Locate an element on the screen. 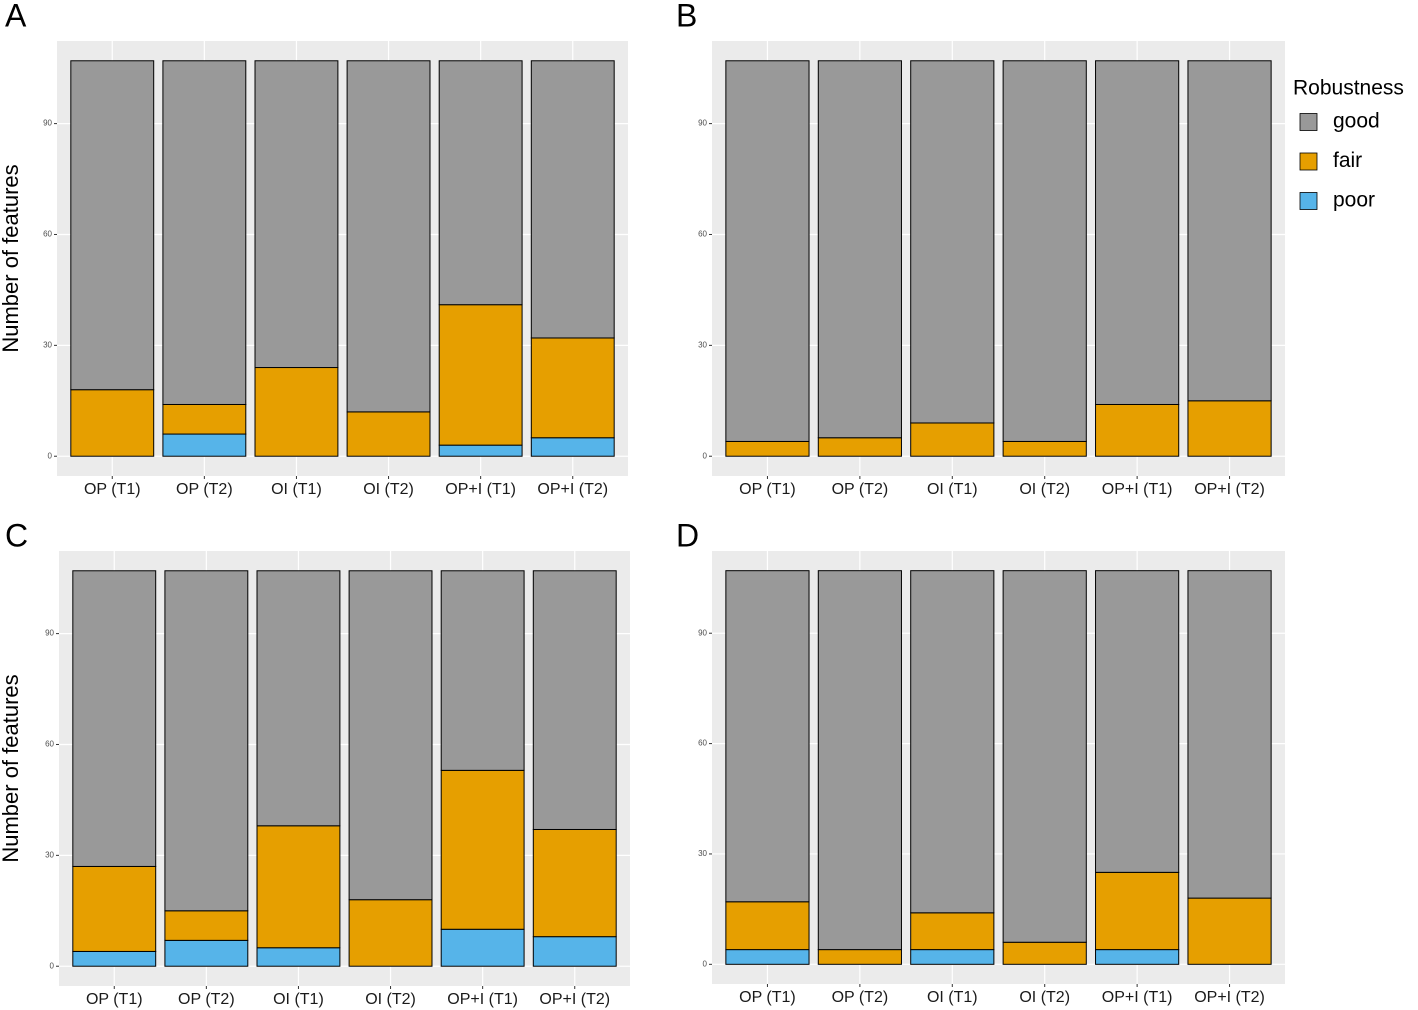 Image resolution: width=1418 pixels, height=1010 pixels. y-axis-label: Number of features is located at coordinates (11, 768).